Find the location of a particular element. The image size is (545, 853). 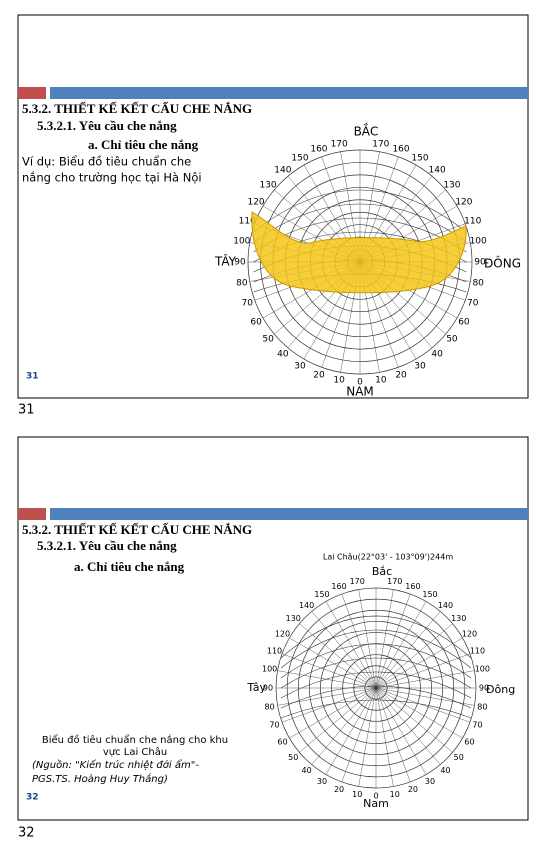

source: (Nguồn: "Kiến trúc nhiệt đới ẩm"- is located at coordinates (115, 764).